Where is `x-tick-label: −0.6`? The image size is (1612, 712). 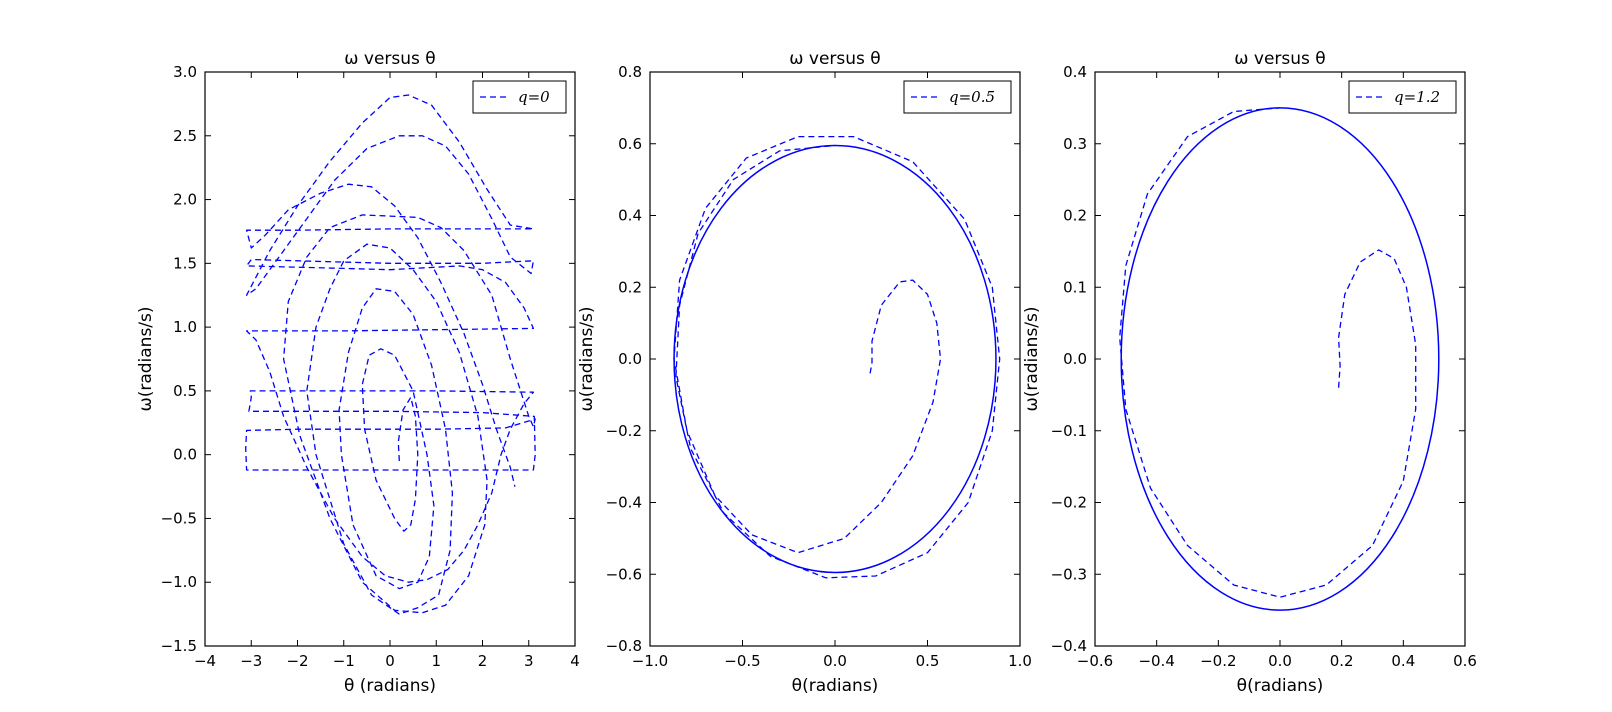 x-tick-label: −0.6 is located at coordinates (1095, 661).